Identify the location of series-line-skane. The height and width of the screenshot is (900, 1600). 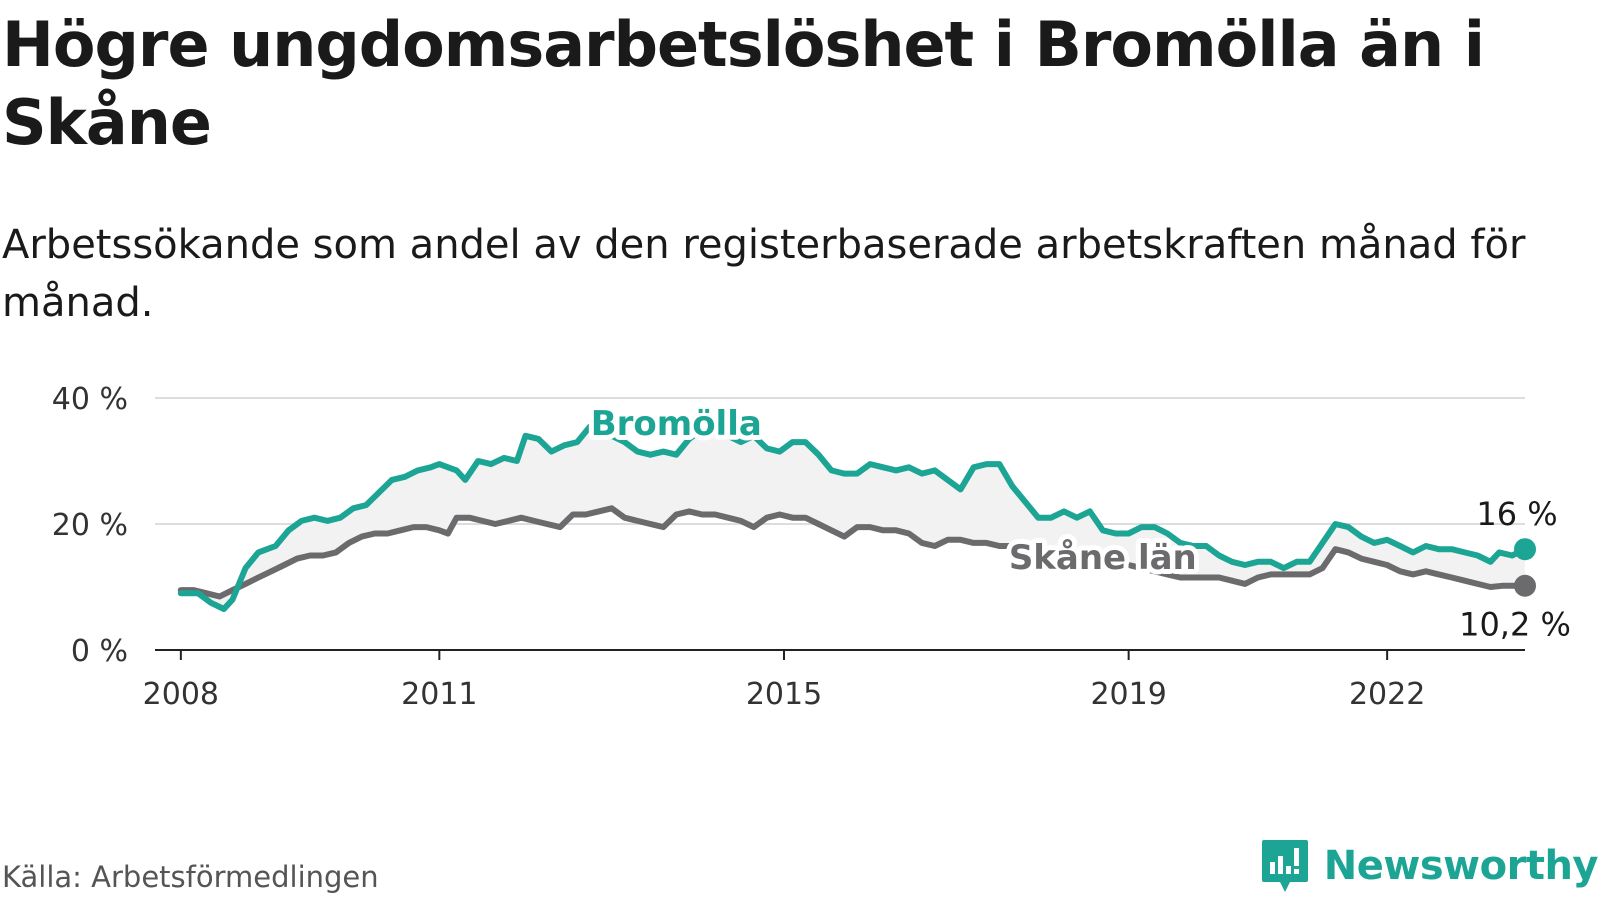
(852, 552).